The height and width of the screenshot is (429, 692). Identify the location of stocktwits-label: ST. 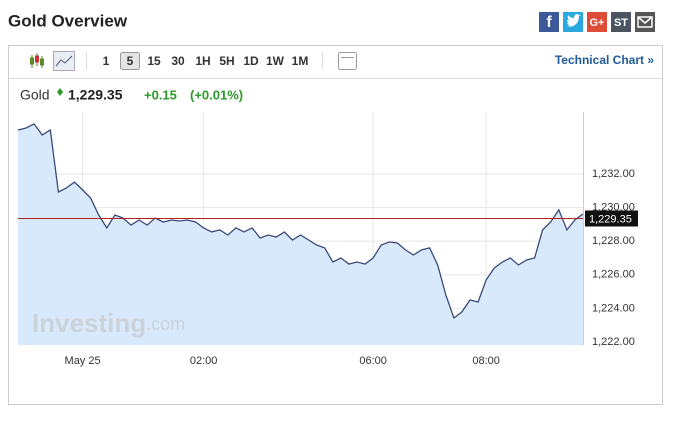
(621, 23).